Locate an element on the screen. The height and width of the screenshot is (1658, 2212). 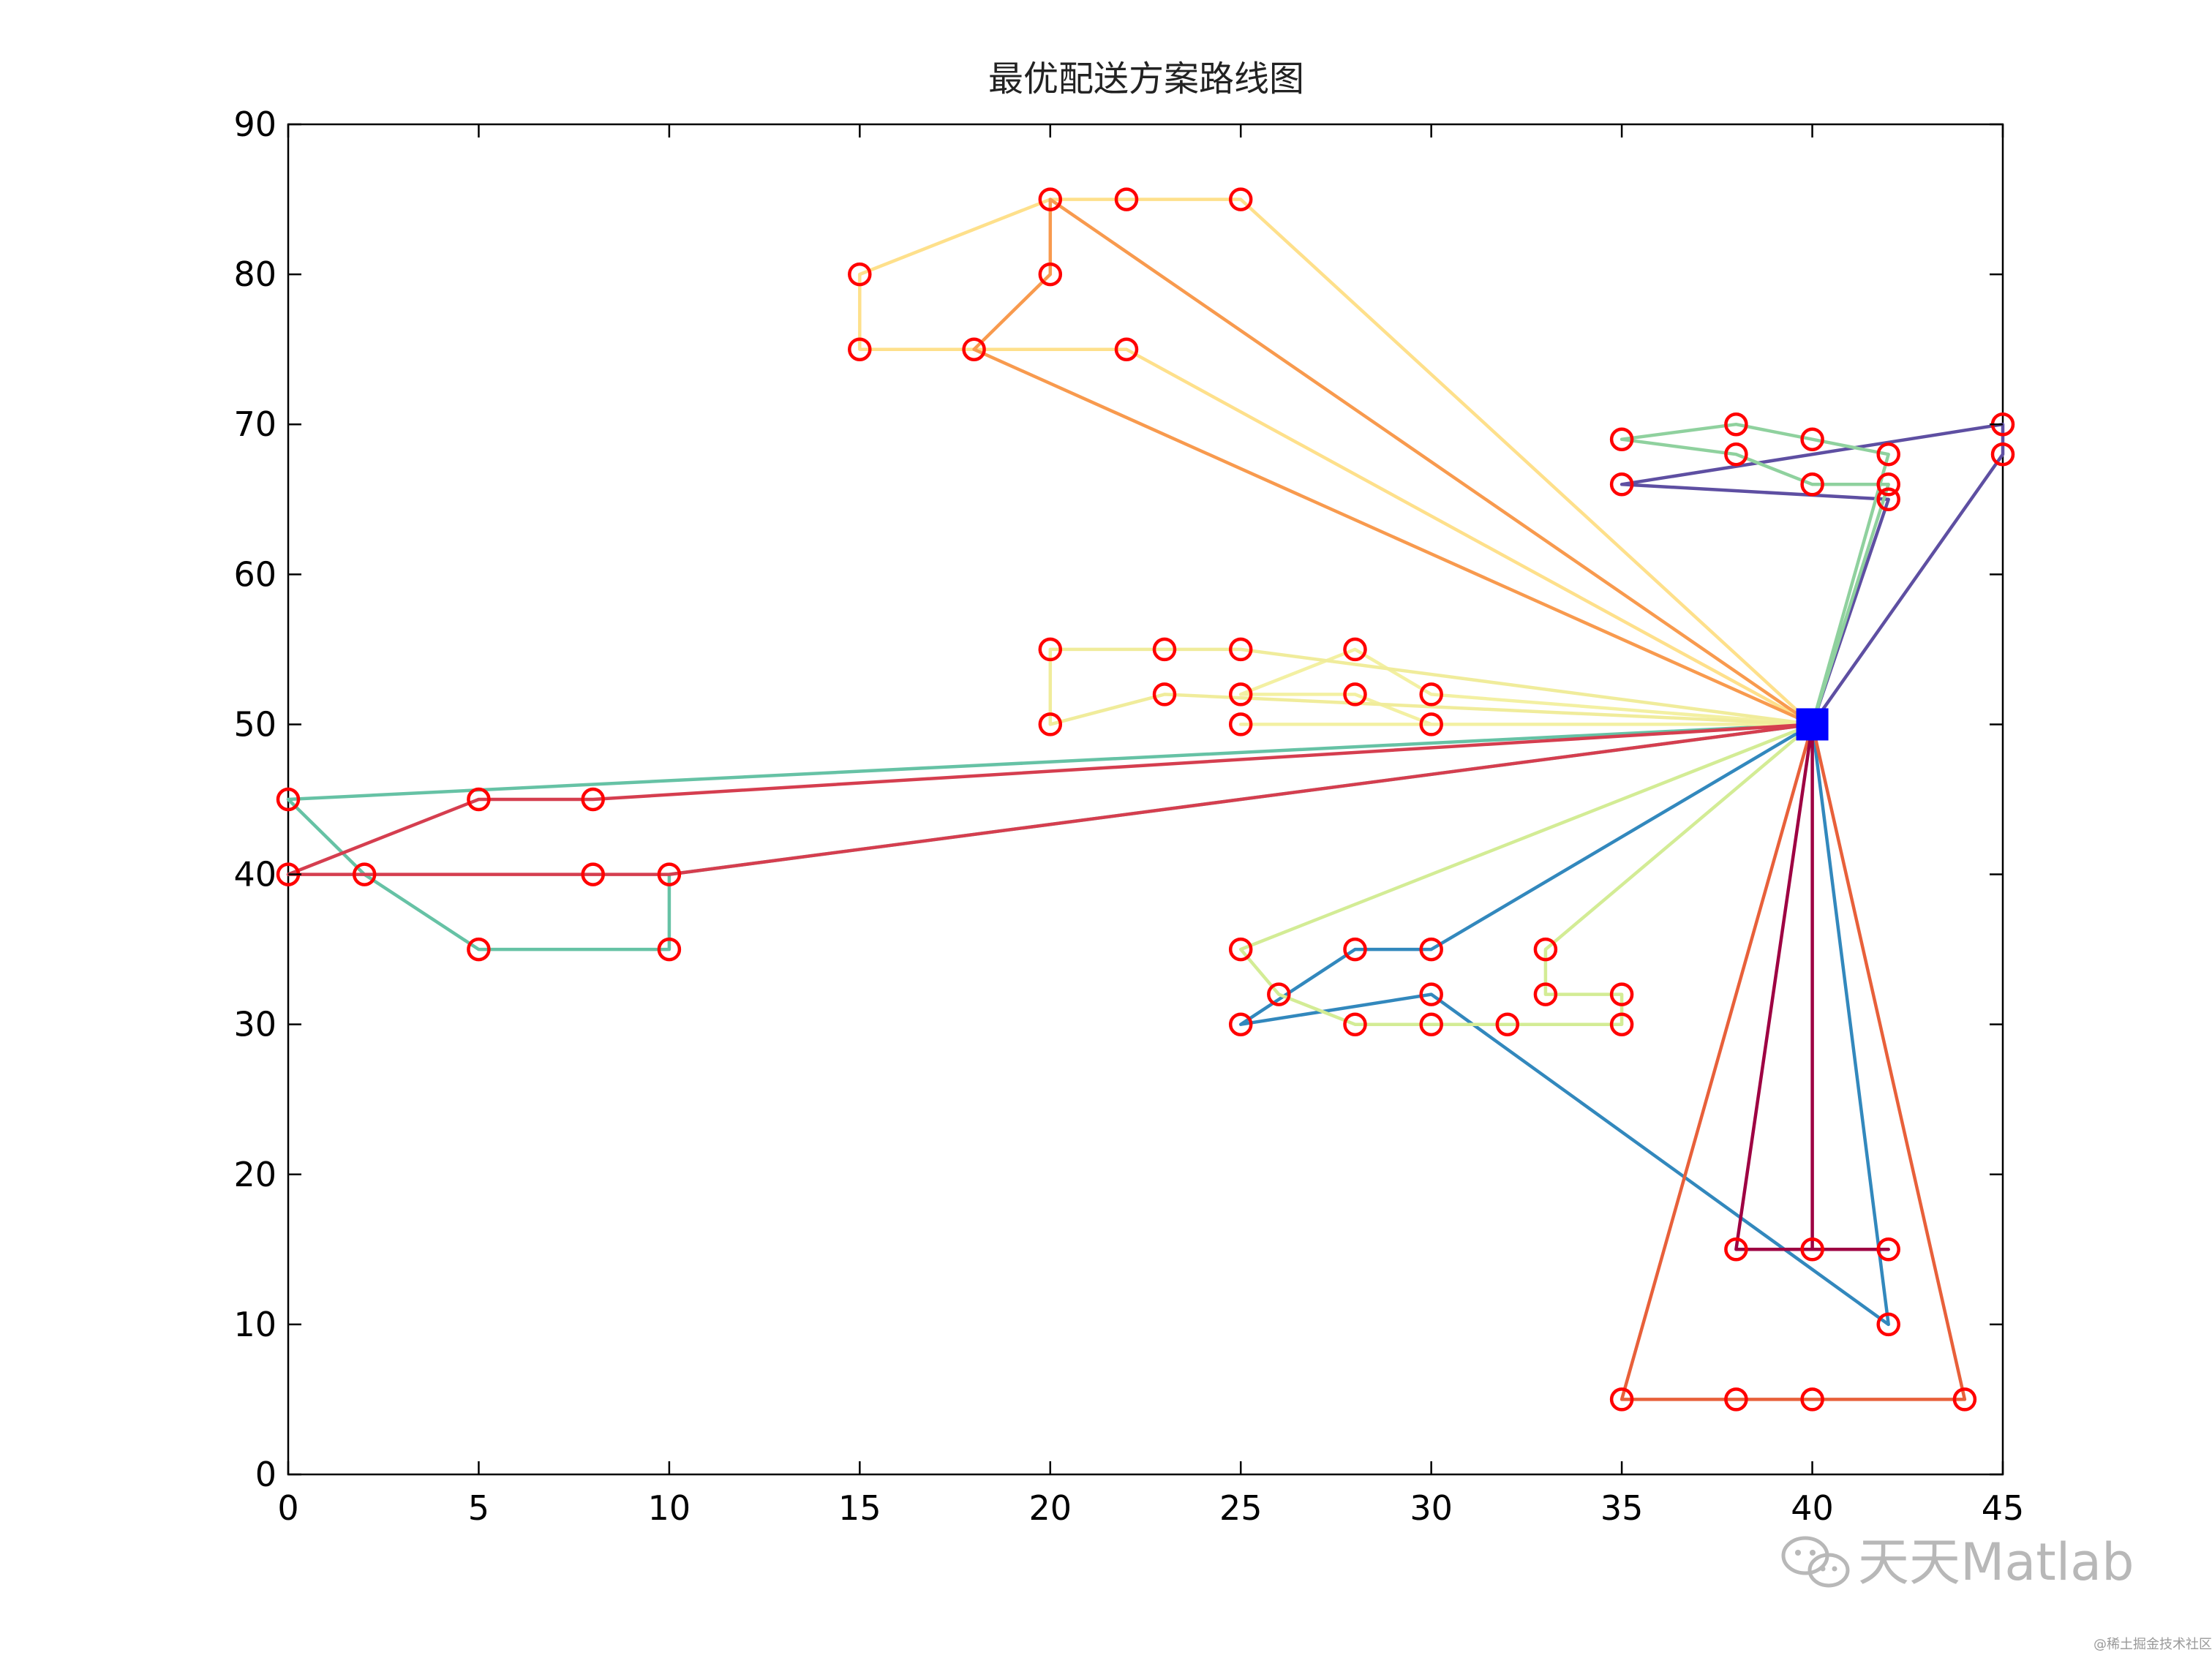
x-tick-label: 25 is located at coordinates (1241, 1508).